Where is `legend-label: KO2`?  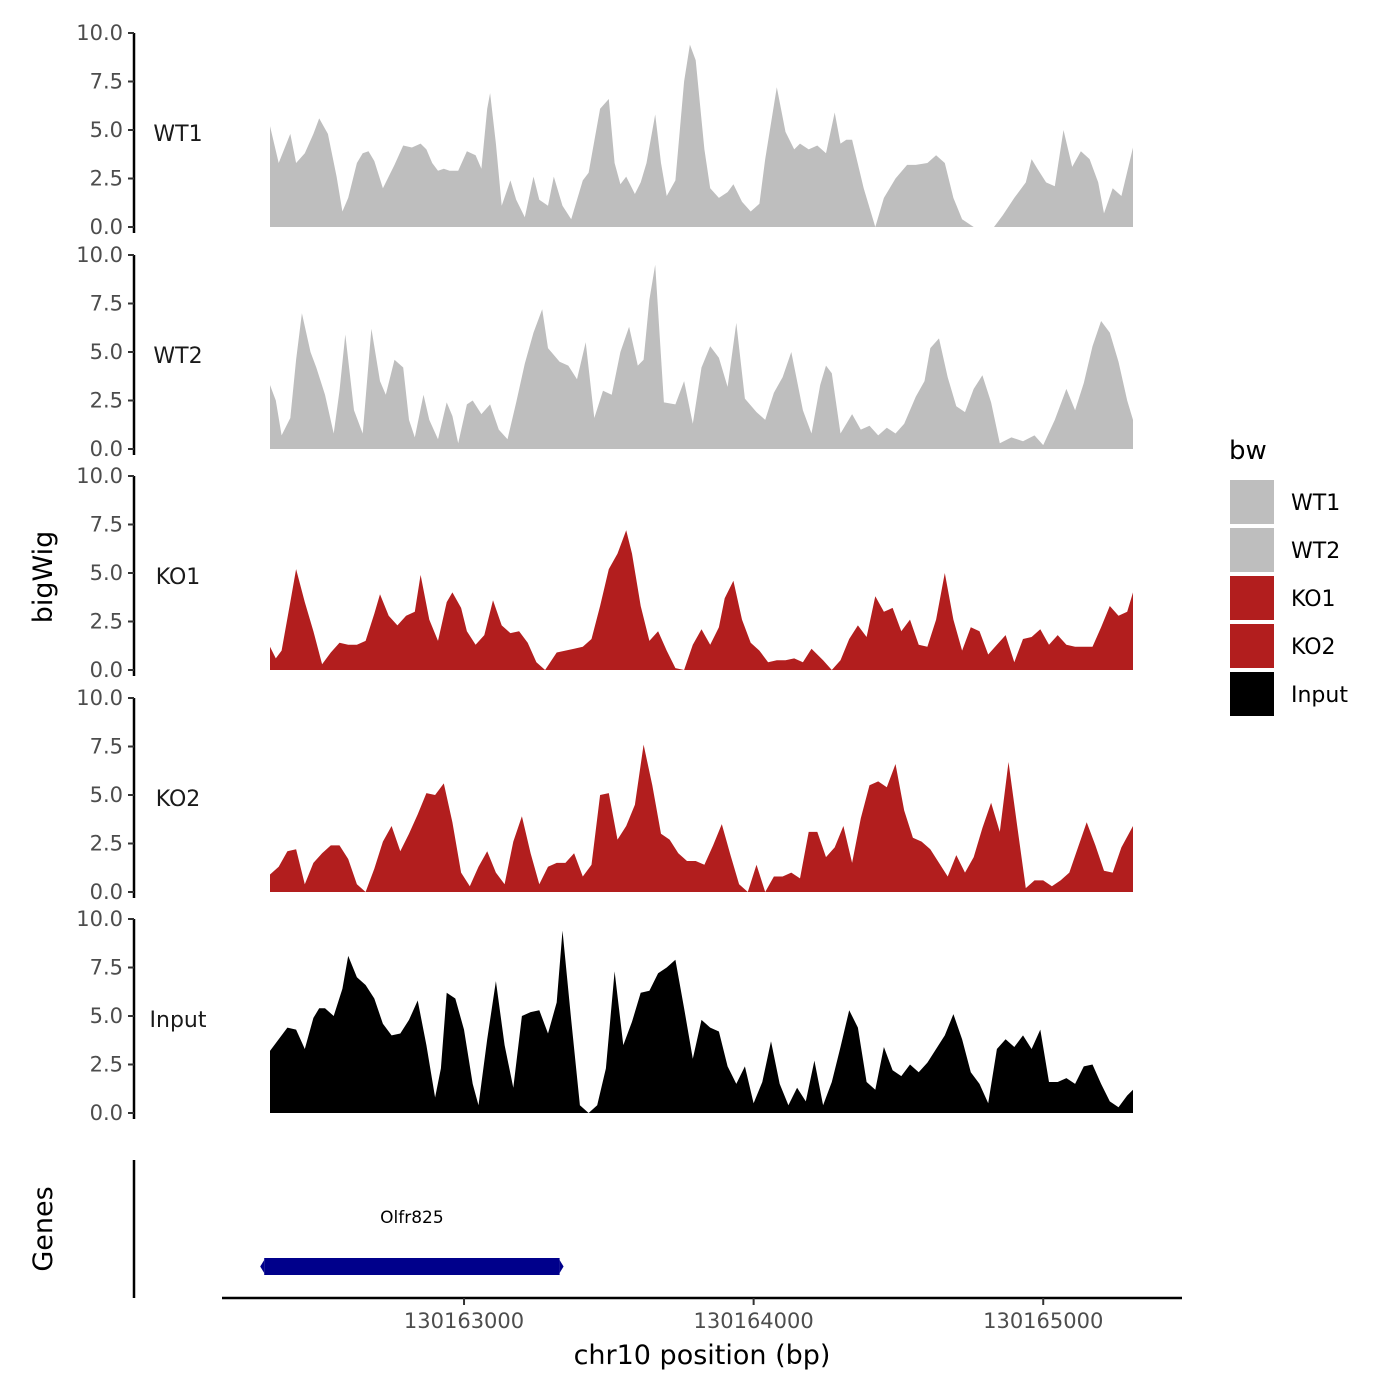
legend-label: KO2 is located at coordinates (1313, 647).